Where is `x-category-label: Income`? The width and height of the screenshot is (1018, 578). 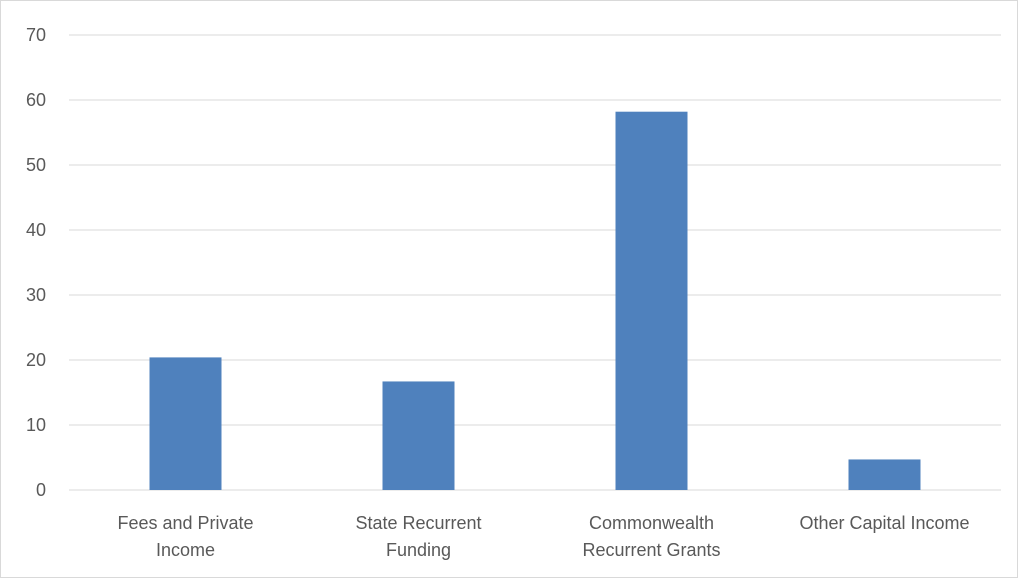 x-category-label: Income is located at coordinates (185, 550).